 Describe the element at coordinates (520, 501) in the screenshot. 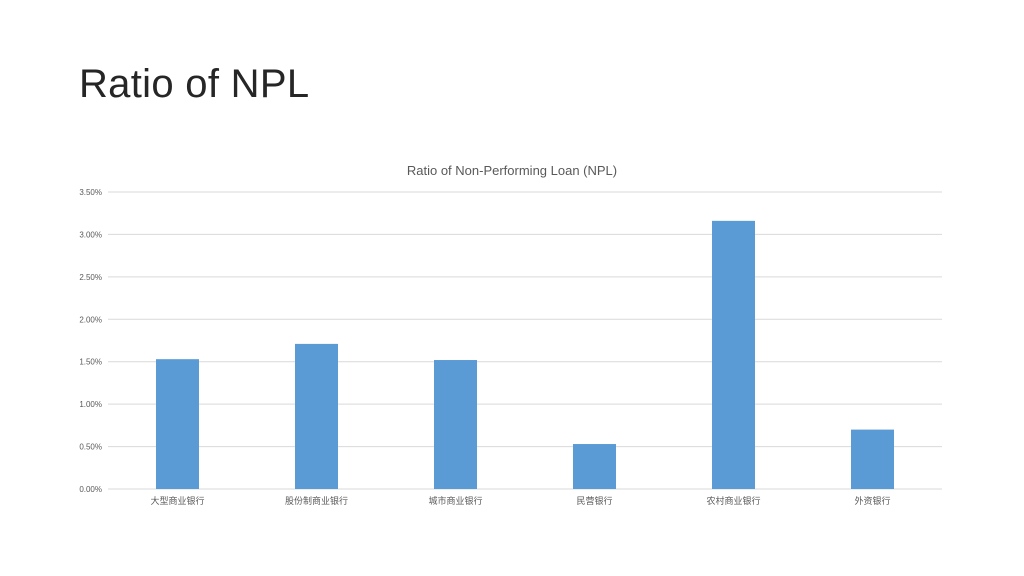

I see `x-axis-category-labels: 大型商业银行 股份制商业银行 城市商业银行 民营银行 农村商业银行 外资银行` at that location.